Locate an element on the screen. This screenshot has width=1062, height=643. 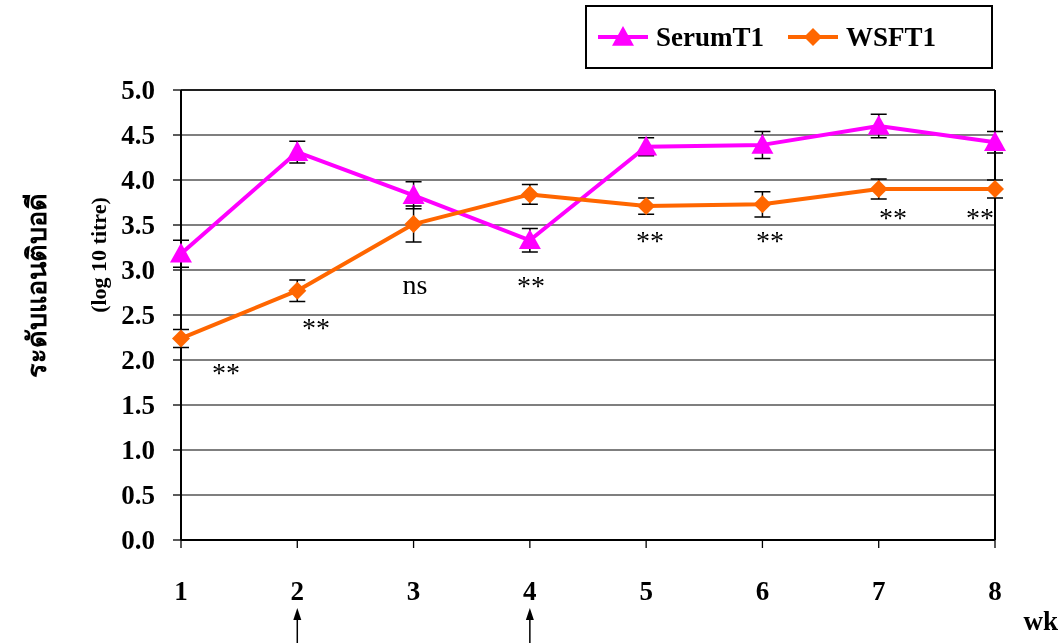
y-axis-title: ระดับแอนติบอดี is located at coordinates (37, 285).